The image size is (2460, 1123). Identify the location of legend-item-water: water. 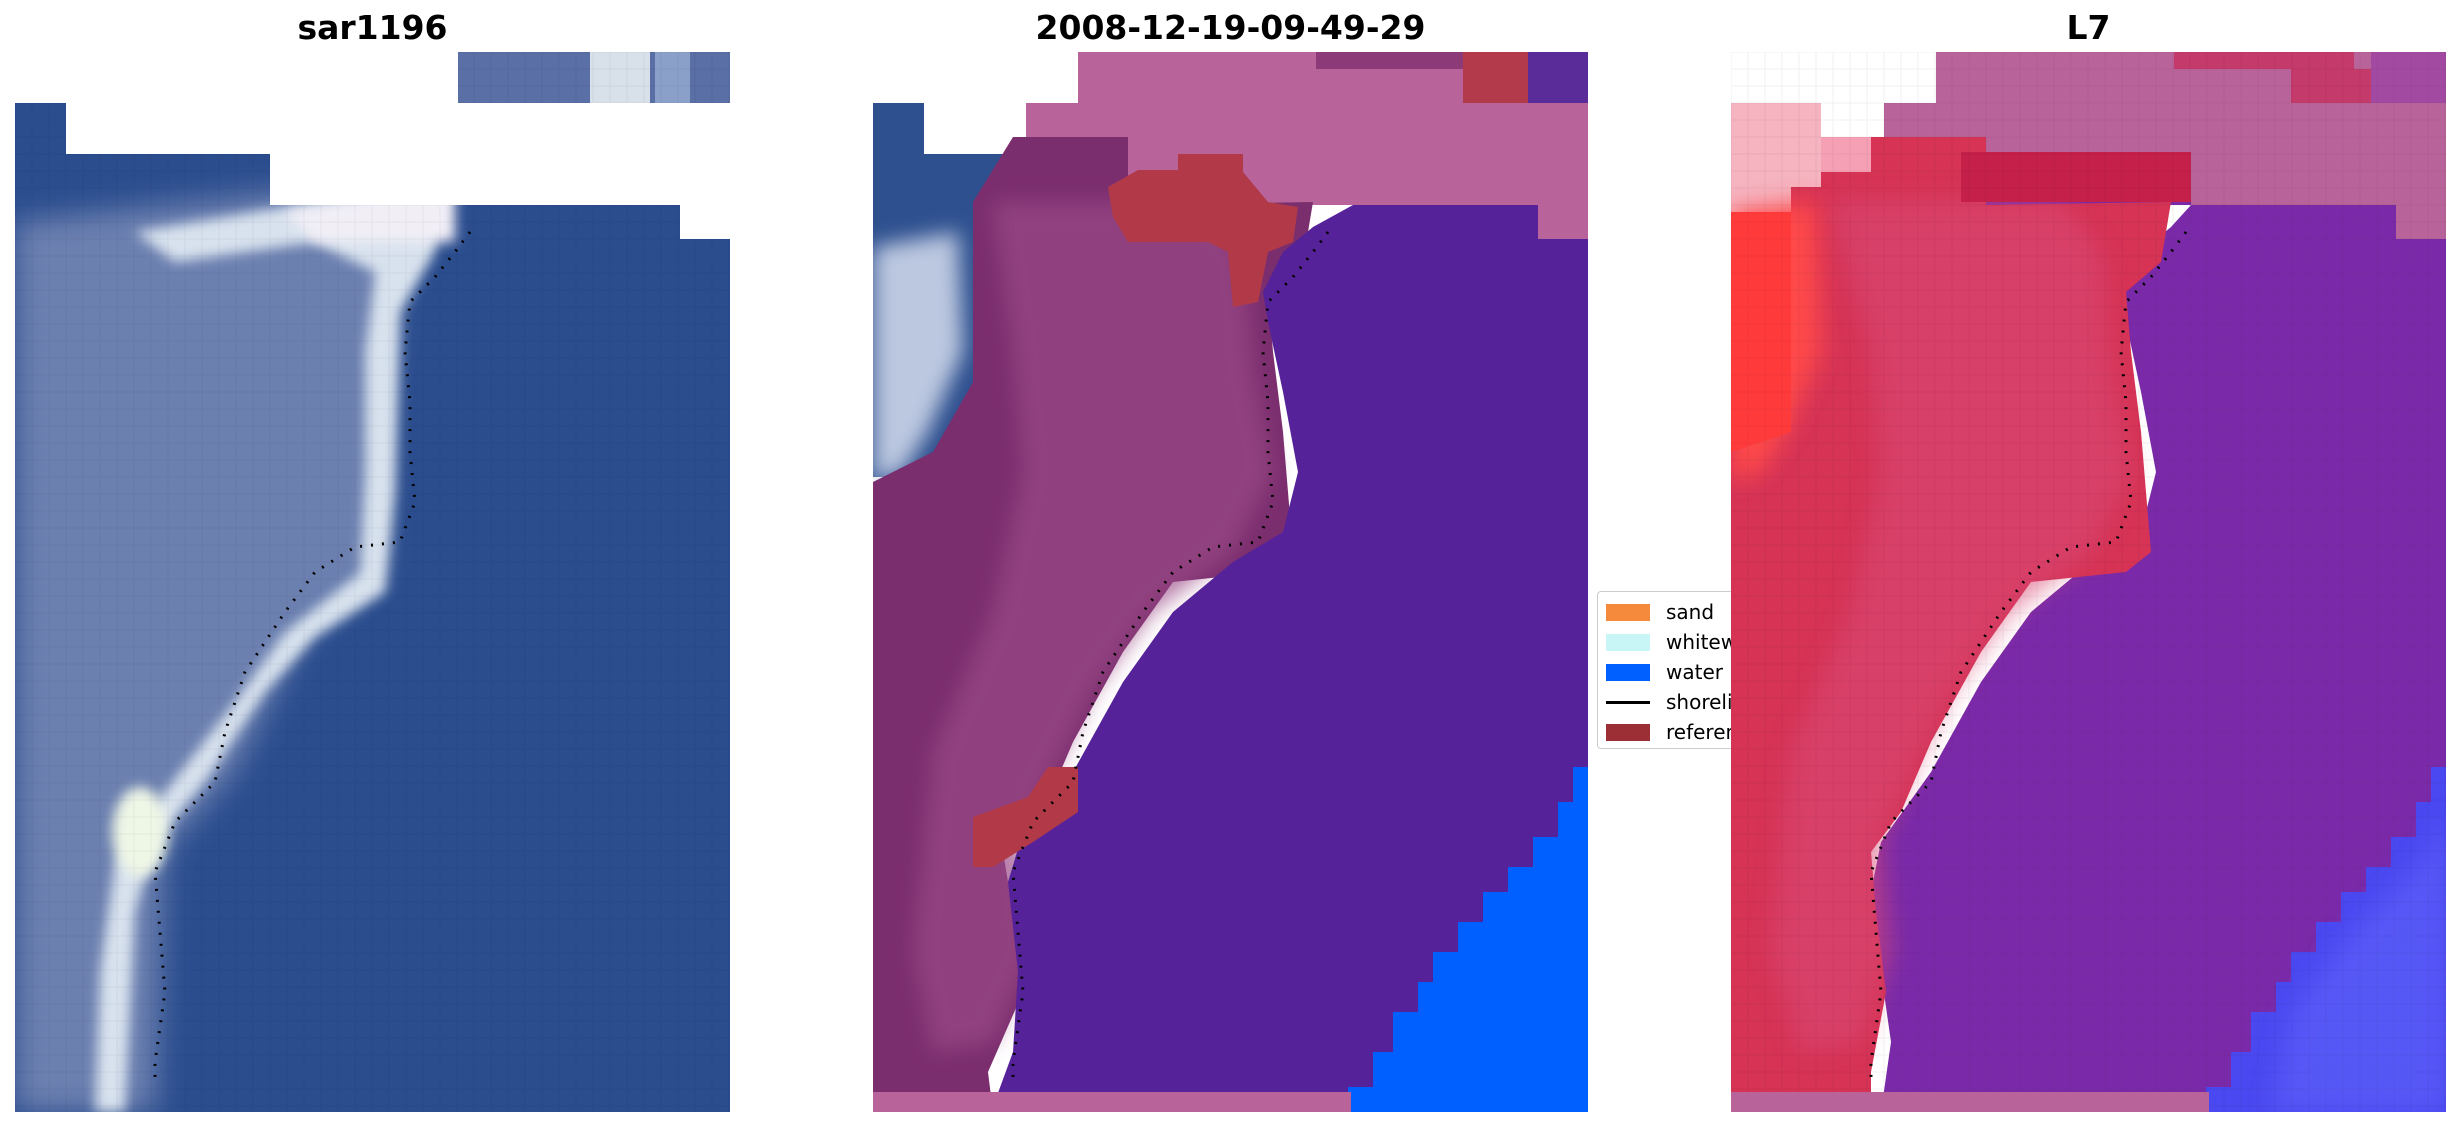
(1664, 672).